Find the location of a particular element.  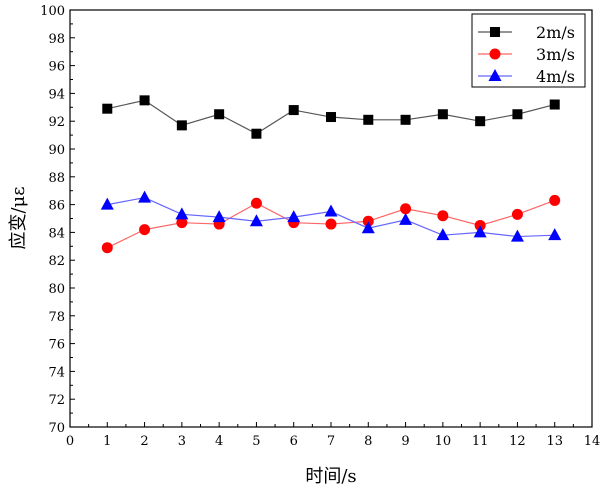

x-tick-label: 9 is located at coordinates (405, 441).